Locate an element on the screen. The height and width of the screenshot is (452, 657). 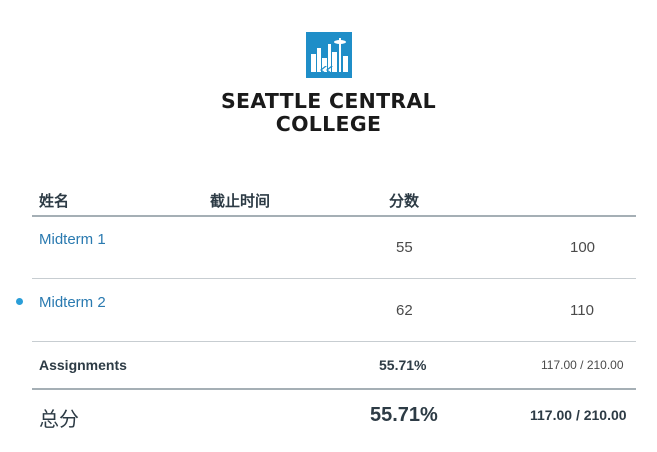
assignment-link-midterm-1: Midterm 1 is located at coordinates (72, 239).